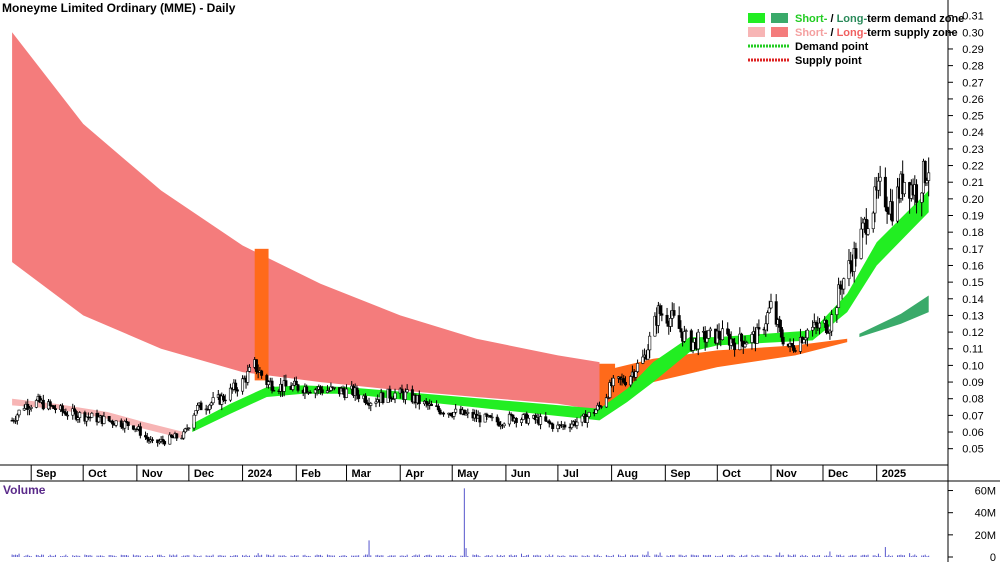 The width and height of the screenshot is (1000, 562). I want to click on legend-demand-long: Long-, so click(852, 19).